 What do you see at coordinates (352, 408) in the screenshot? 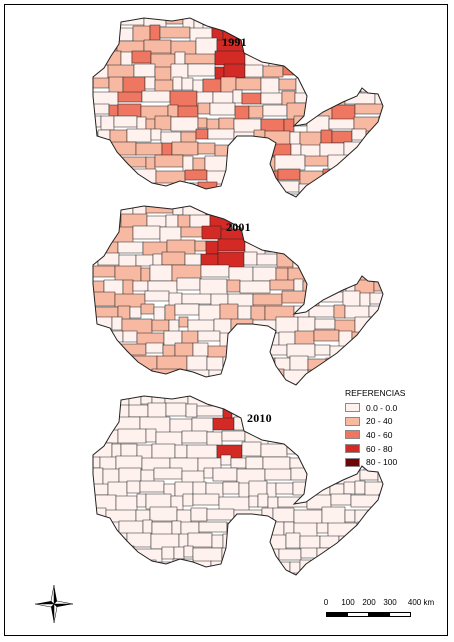
I see `legend-swatch` at bounding box center [352, 408].